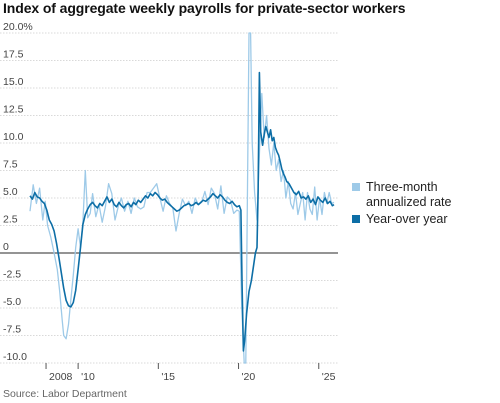 The width and height of the screenshot is (500, 403). What do you see at coordinates (168, 377) in the screenshot?
I see `x-tick-label: '15` at bounding box center [168, 377].